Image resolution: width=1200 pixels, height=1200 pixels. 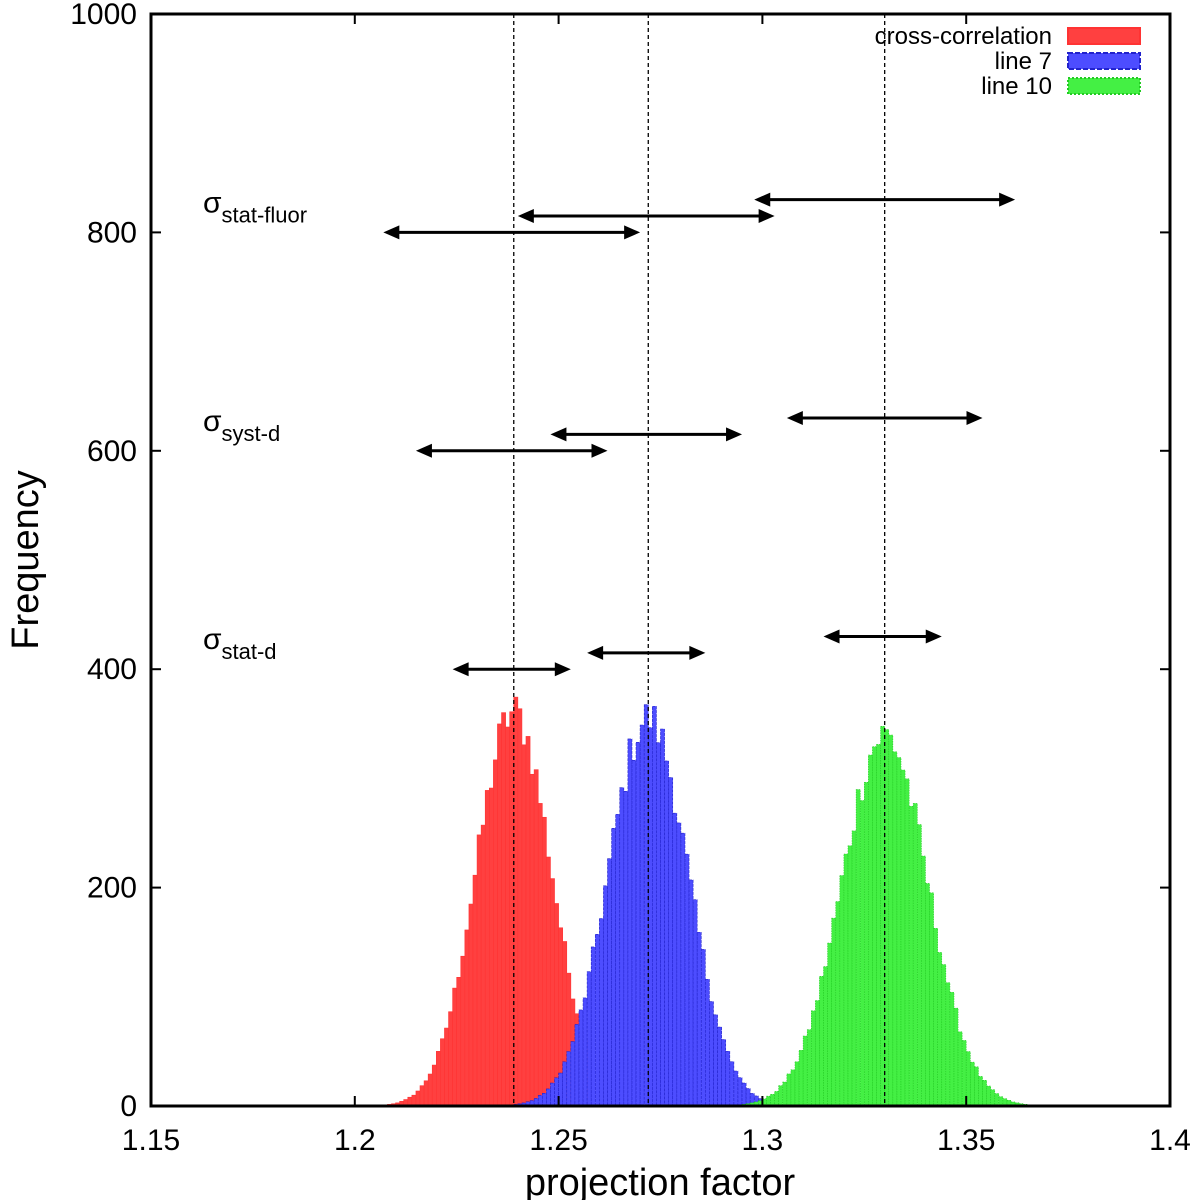 I want to click on sigma-group-stat-fluor: σstat-fluor, so click(x=609, y=213).